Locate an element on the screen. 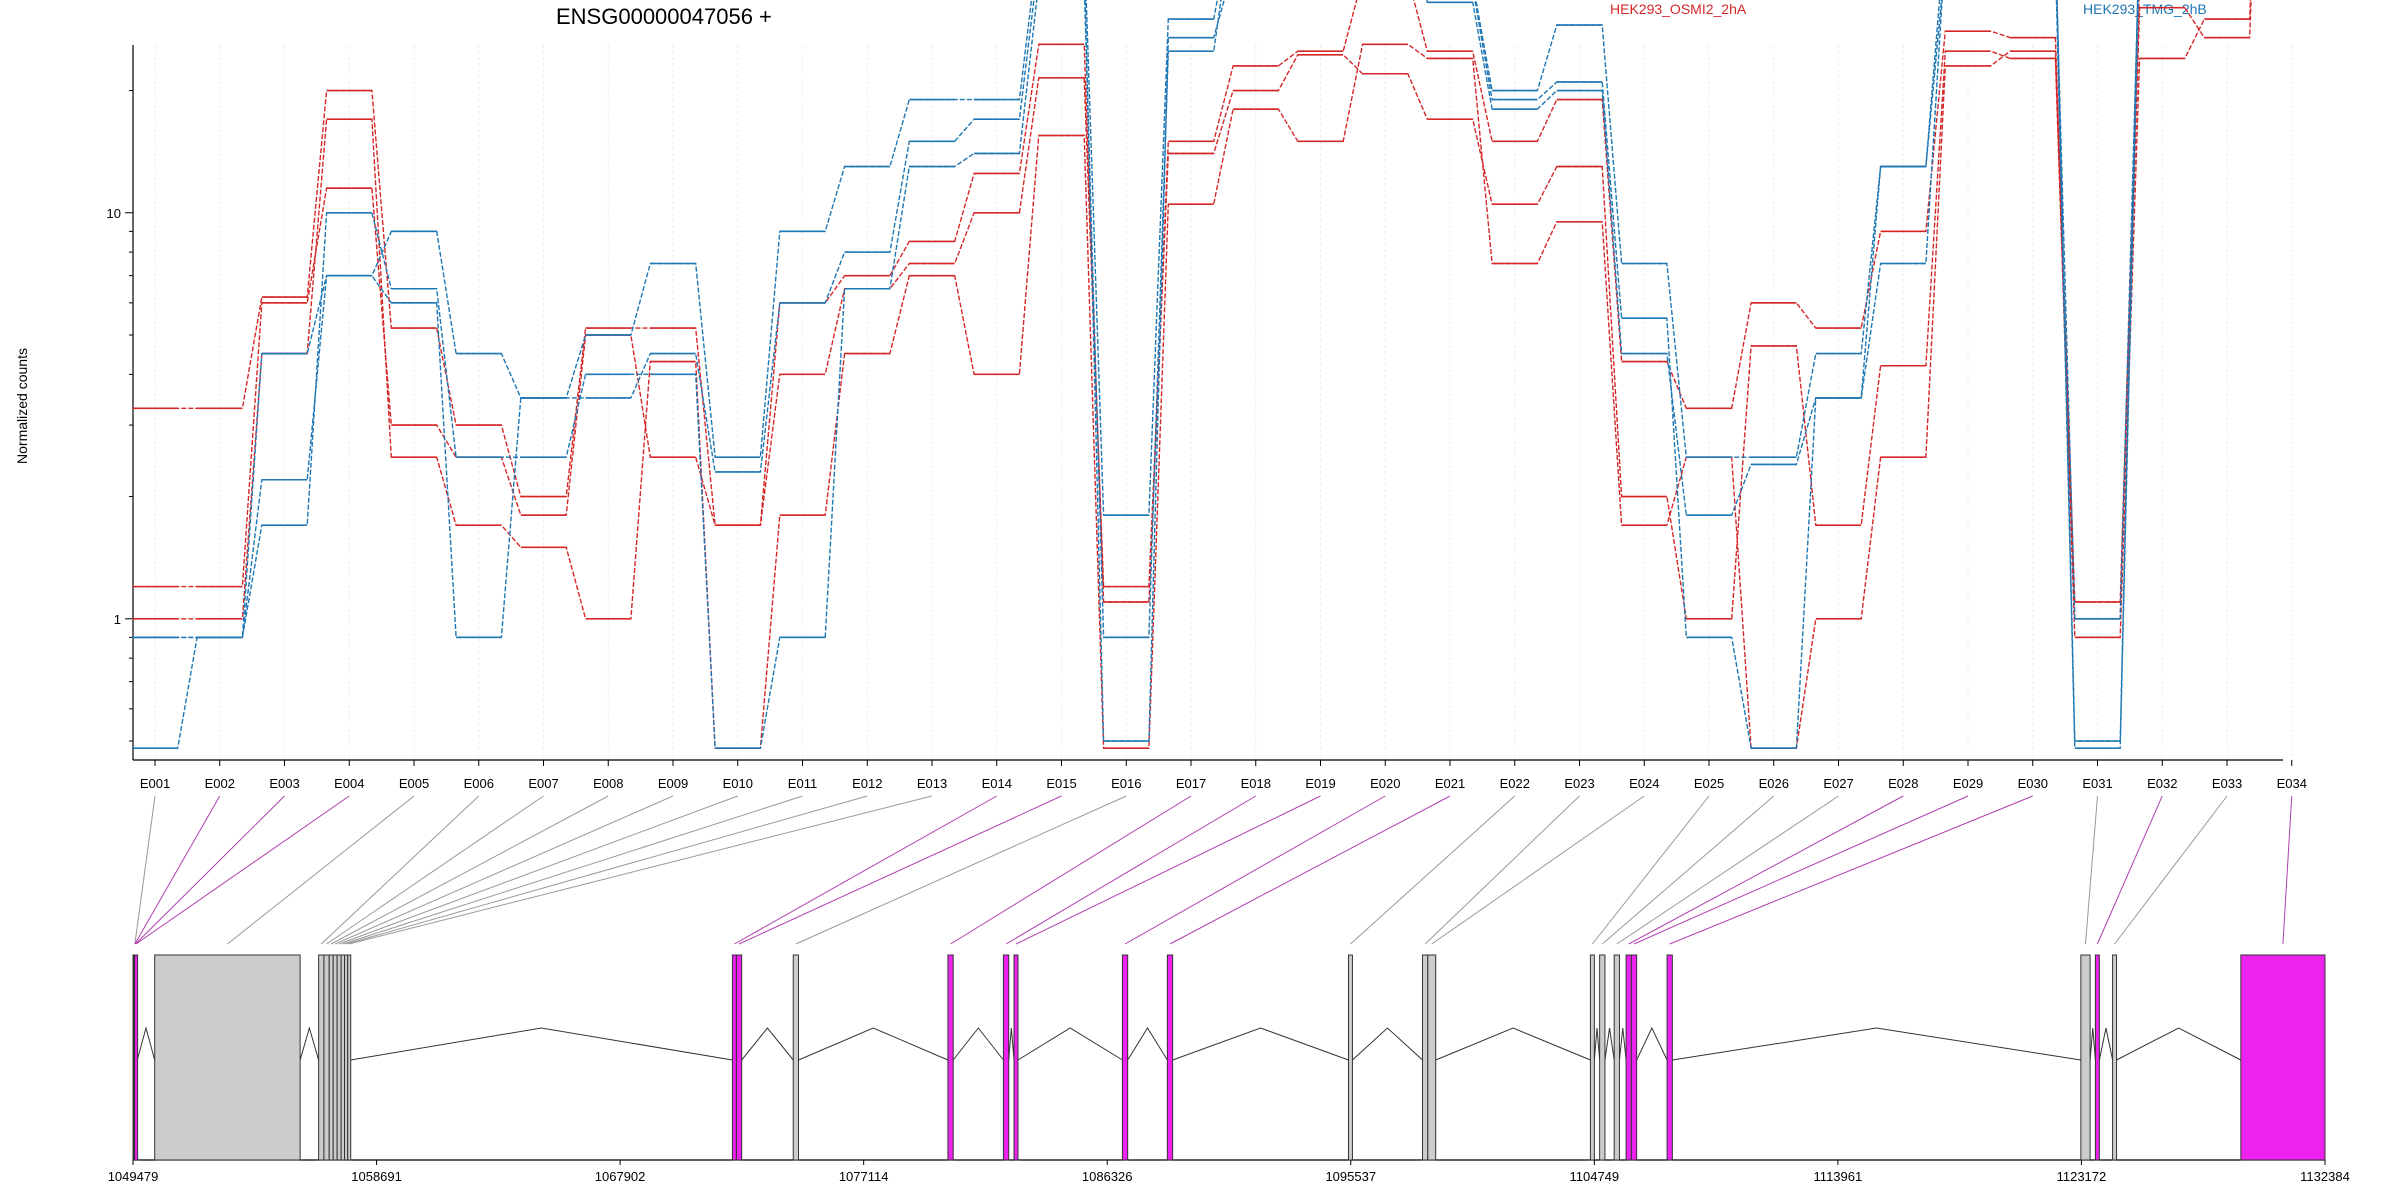 The height and width of the screenshot is (1200, 2400). x-tick-label: E008 is located at coordinates (608, 783).